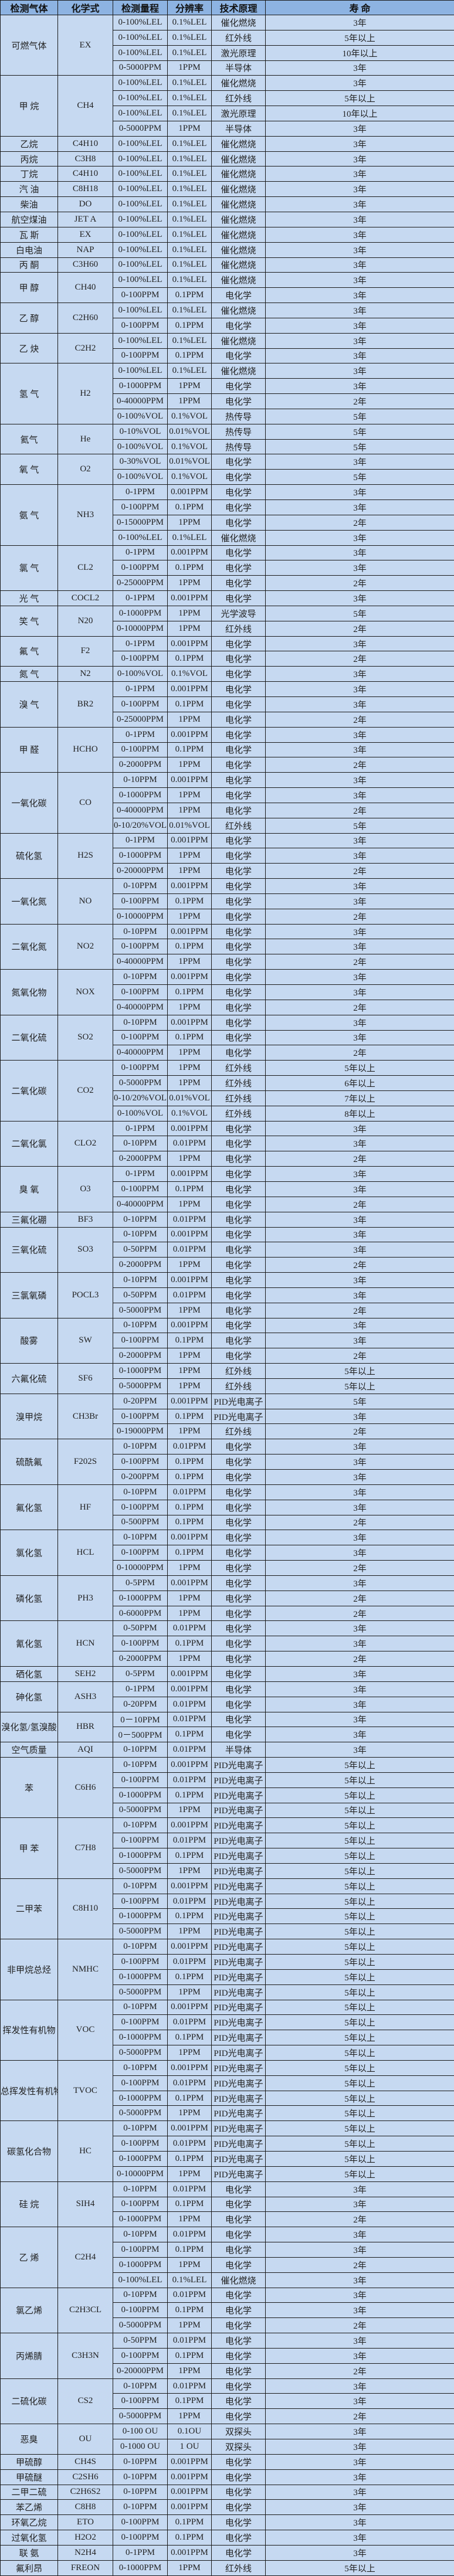 This screenshot has width=454, height=2576. I want to click on table-row: 0-100%VOL 0.1%VOL 热传导 5年, so click(227, 447).